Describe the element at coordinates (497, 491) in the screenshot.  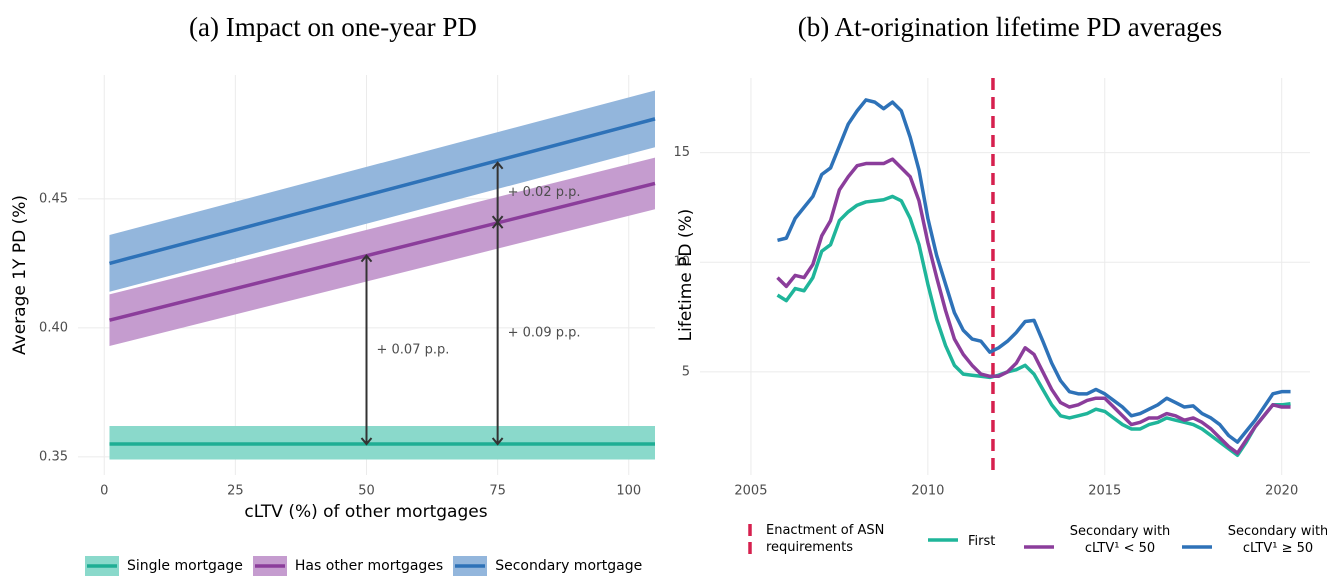
I see `x-tick-label: 75` at that location.